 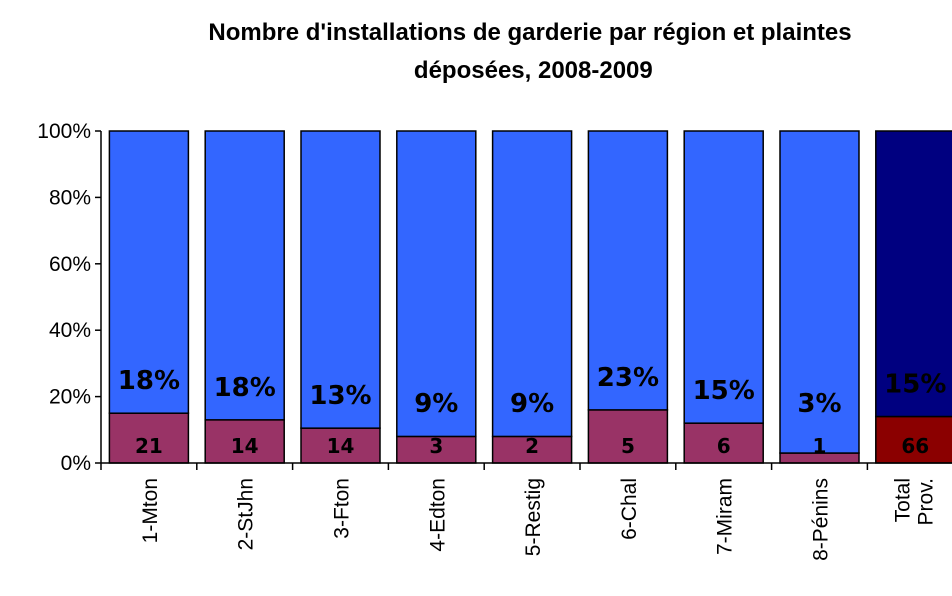 What do you see at coordinates (70, 397) in the screenshot?
I see `y-tick-label: 20%` at bounding box center [70, 397].